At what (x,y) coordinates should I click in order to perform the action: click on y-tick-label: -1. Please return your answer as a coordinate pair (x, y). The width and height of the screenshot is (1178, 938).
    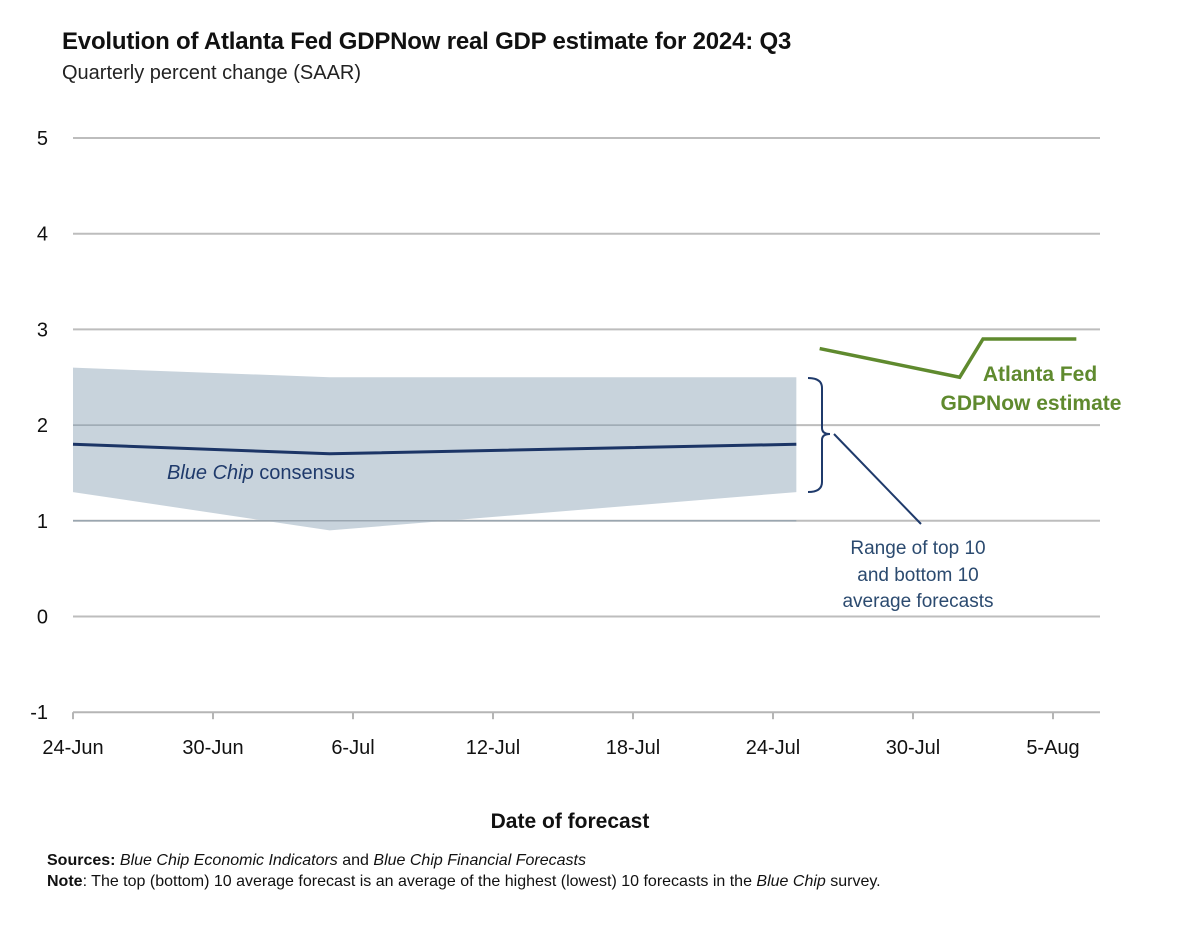
    Looking at the image, I should click on (39, 713).